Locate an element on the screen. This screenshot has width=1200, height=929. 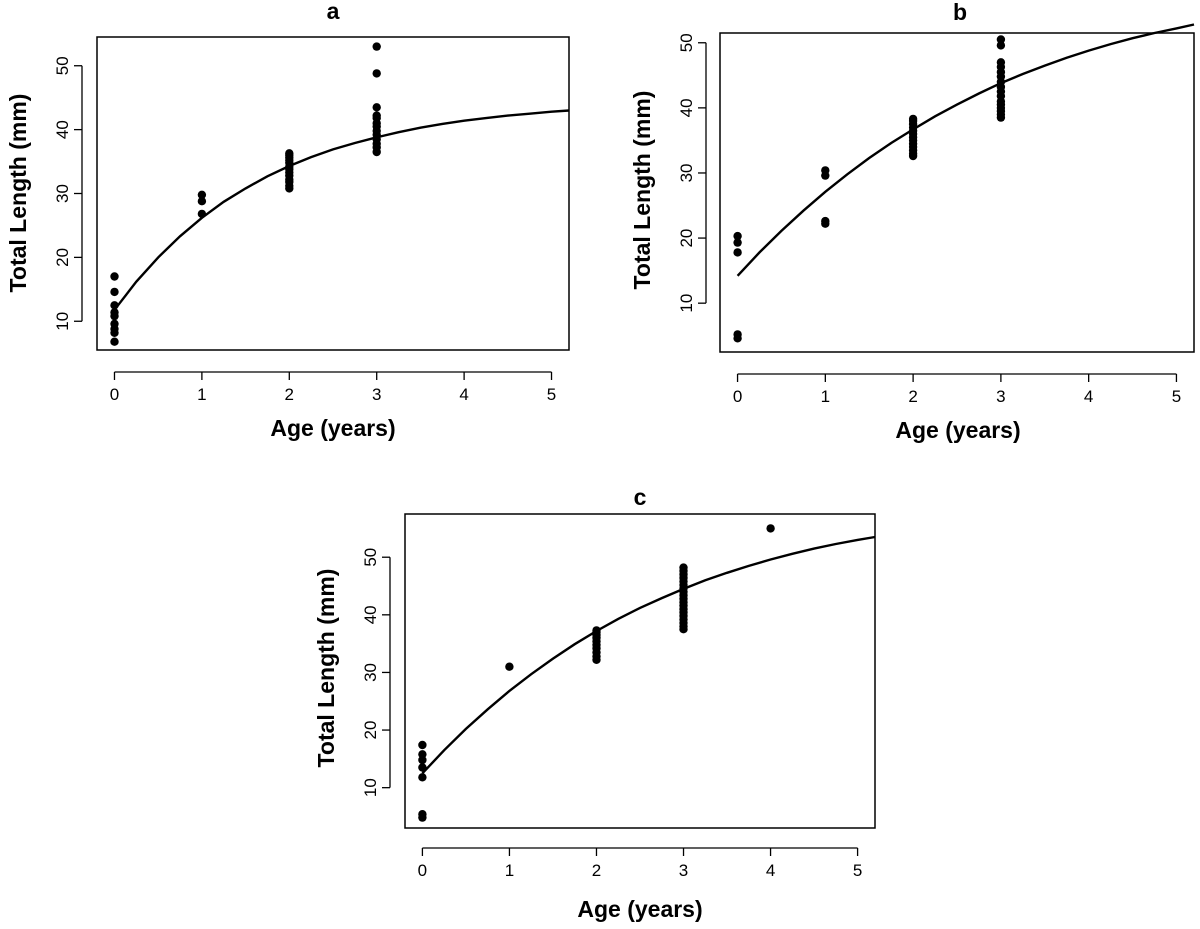
panel-a-title: a is located at coordinates (333, 12).